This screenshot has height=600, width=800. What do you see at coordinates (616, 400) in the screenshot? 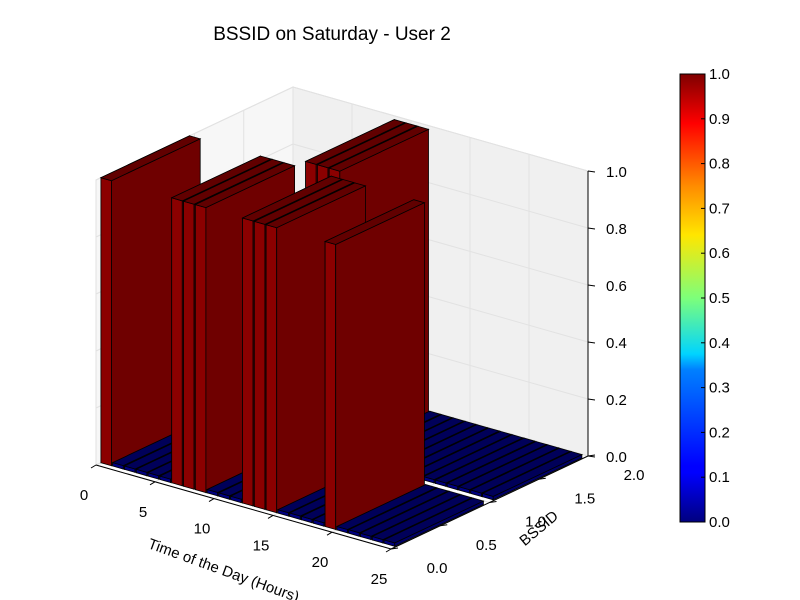
I see `z-tick-label: 0.2` at bounding box center [616, 400].